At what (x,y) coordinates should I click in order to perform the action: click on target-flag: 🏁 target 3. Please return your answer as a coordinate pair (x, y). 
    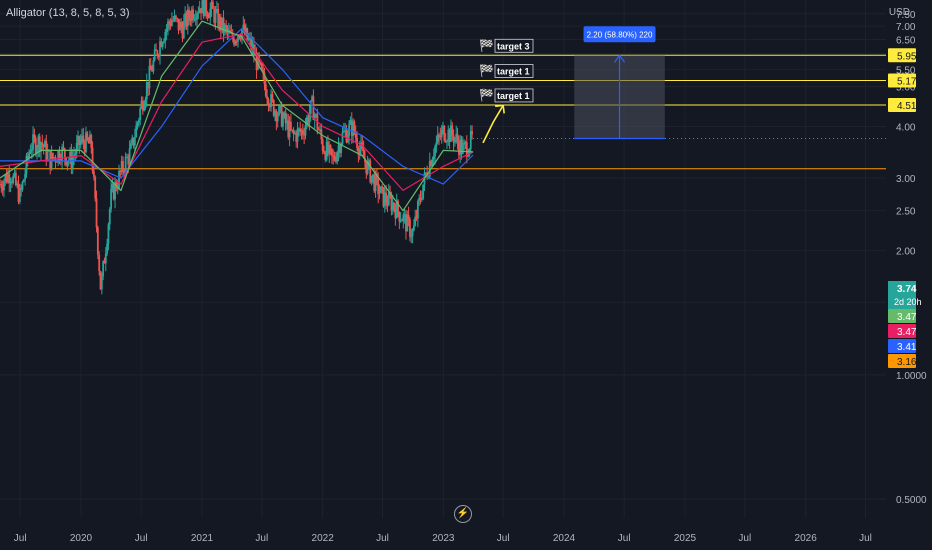
    Looking at the image, I should click on (506, 45).